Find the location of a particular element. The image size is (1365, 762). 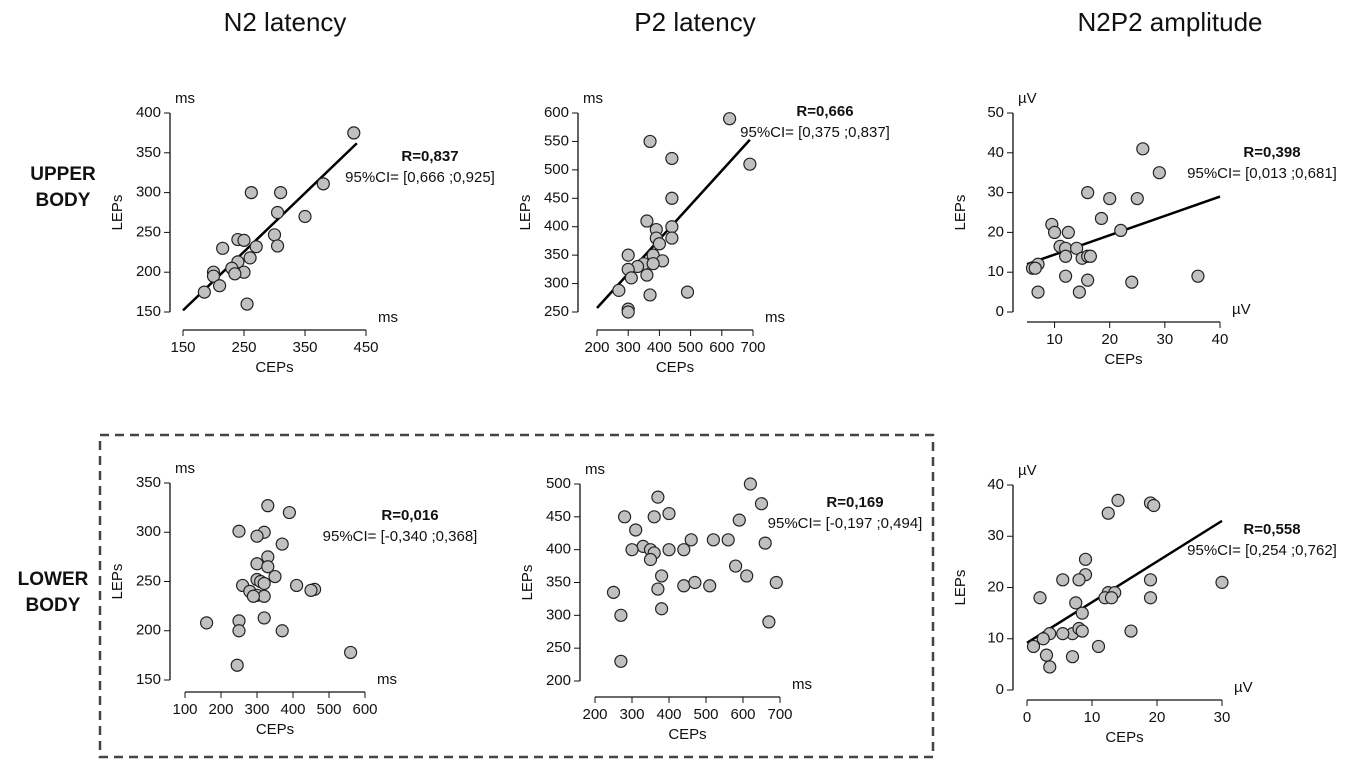

y-tick-label: 40 is located at coordinates (995, 152).